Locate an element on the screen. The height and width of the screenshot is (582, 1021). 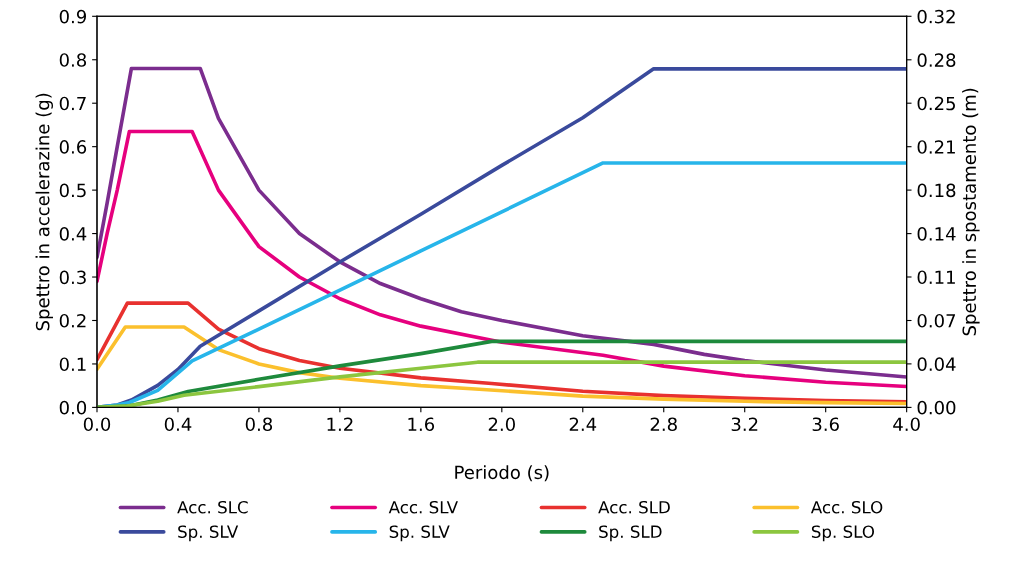
x-tick-label: 0.0 is located at coordinates (97, 424).